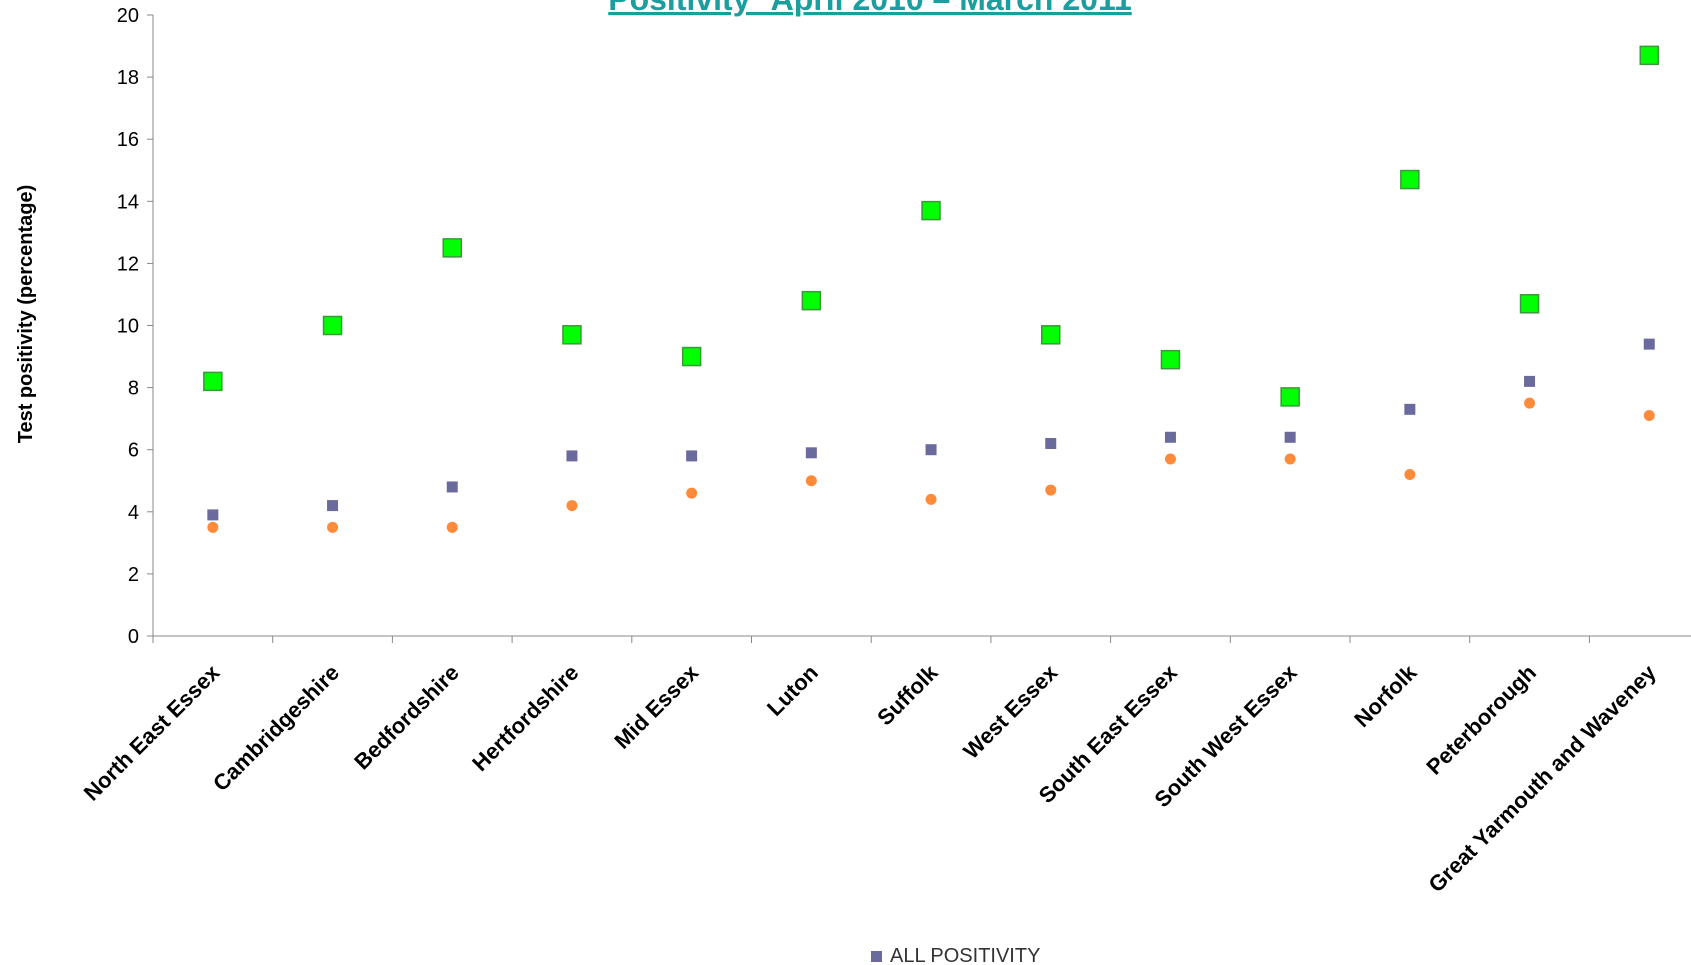 This screenshot has width=1691, height=965. I want to click on y-tick-label: 10, so click(128, 327).